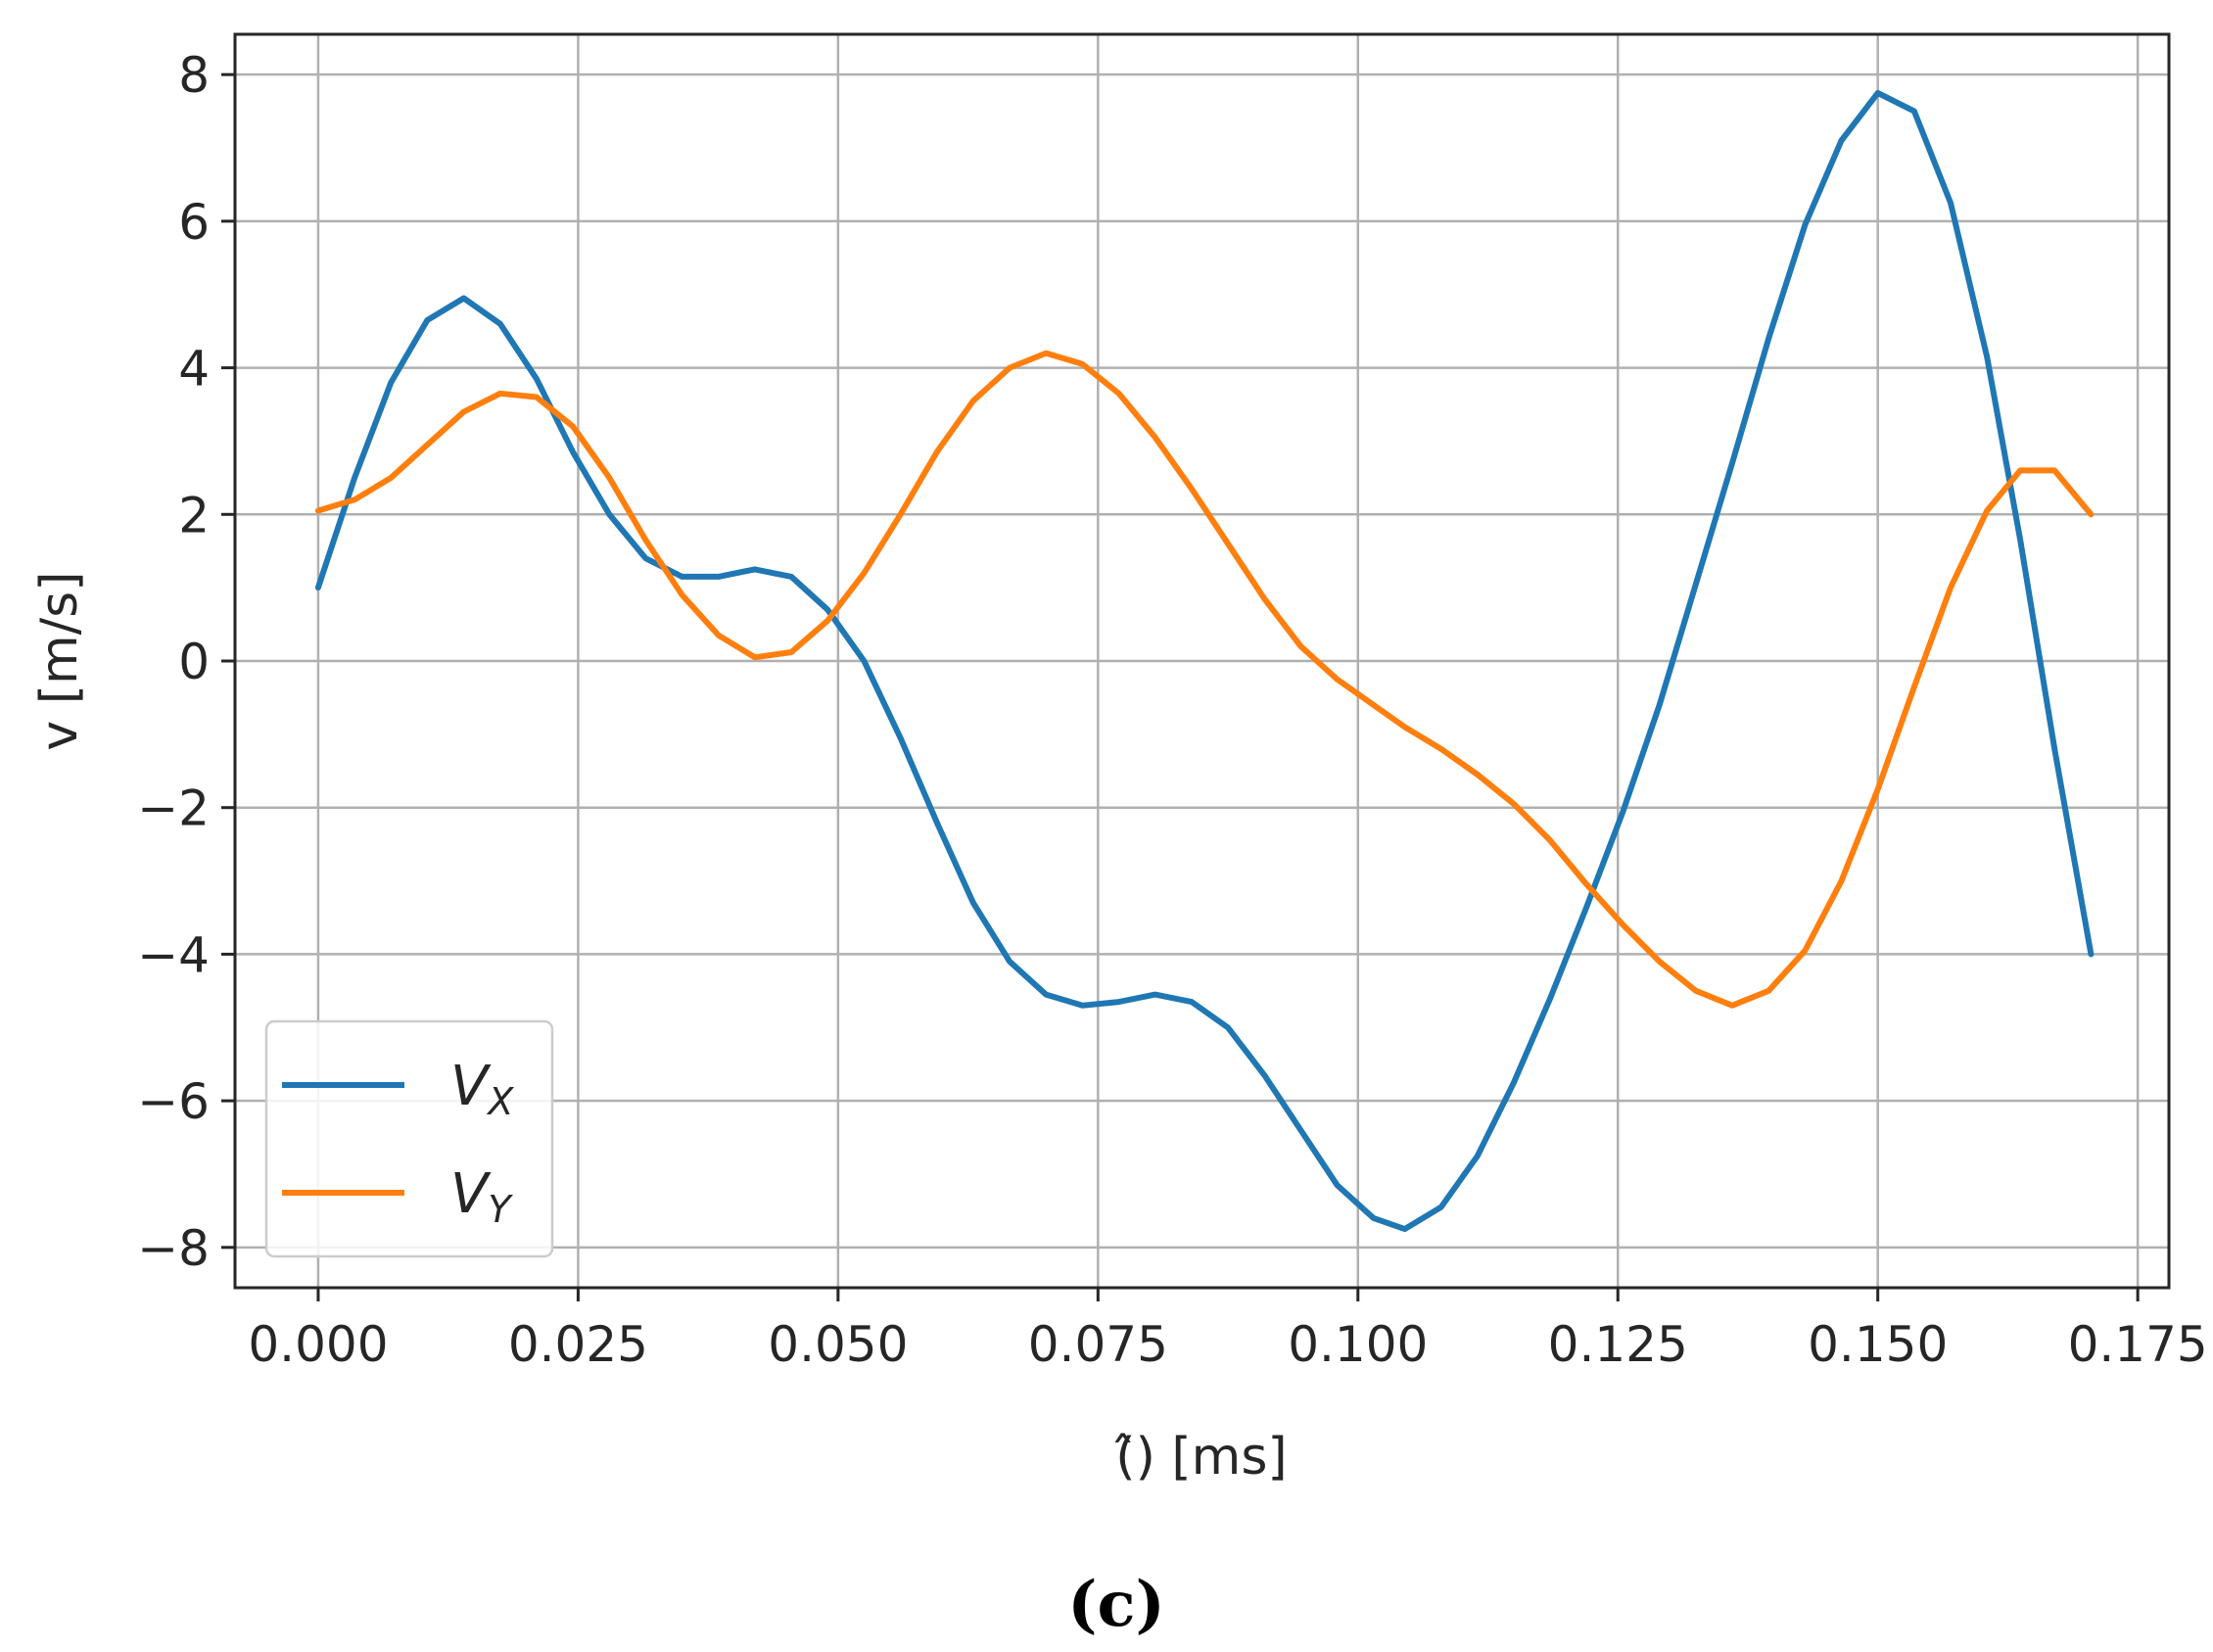 Image resolution: width=2213 pixels, height=1652 pixels. I want to click on x-tick-label: 0.125, so click(1618, 1344).